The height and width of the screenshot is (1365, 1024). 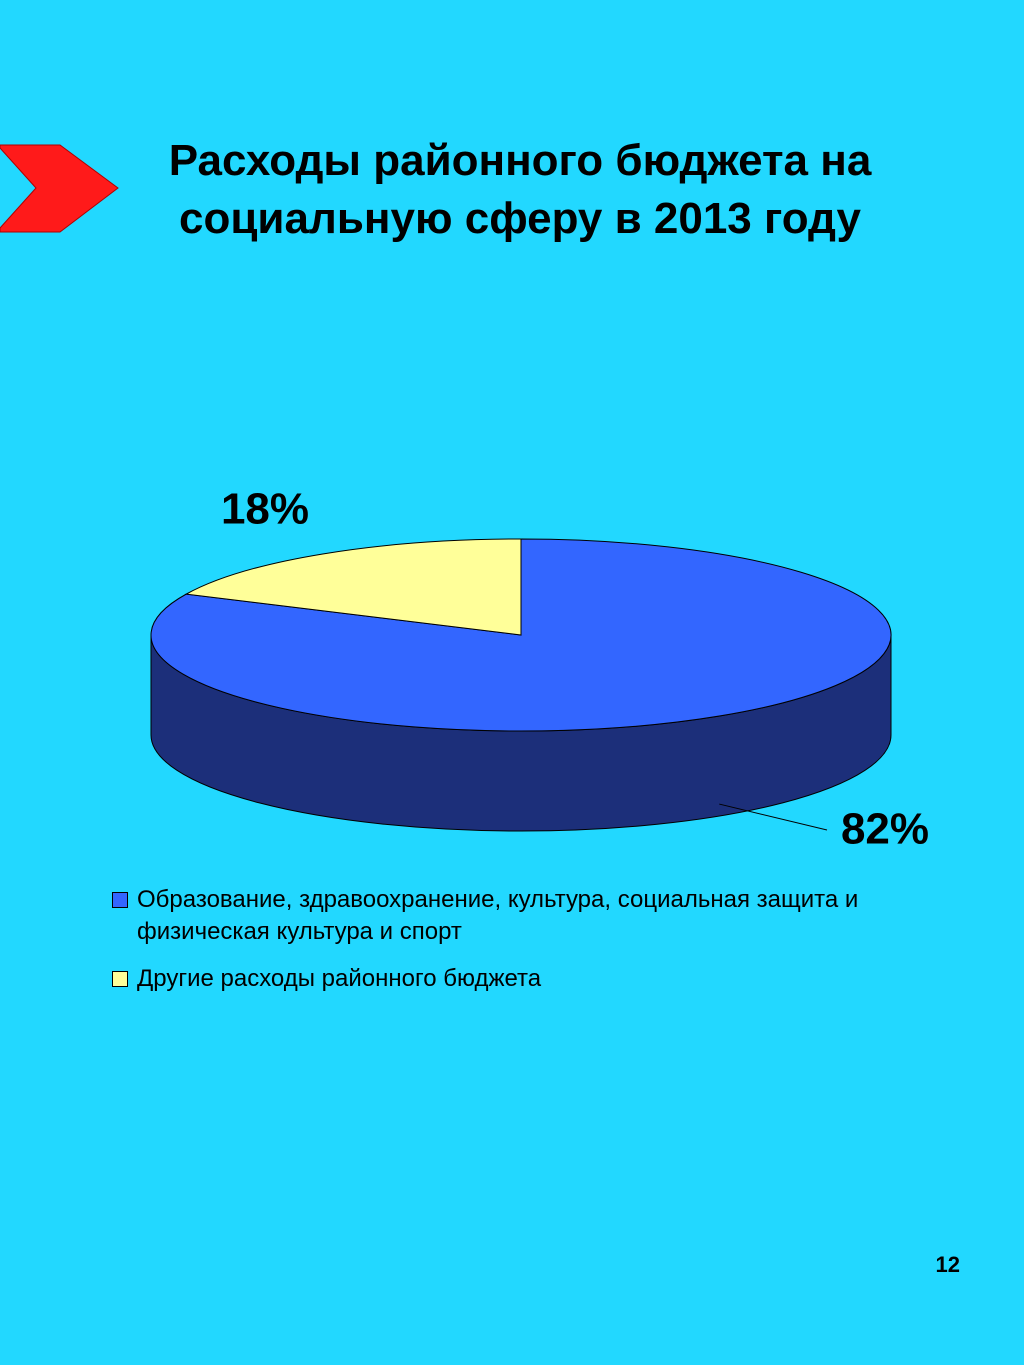 What do you see at coordinates (59, 188) in the screenshot?
I see `arrow-icon` at bounding box center [59, 188].